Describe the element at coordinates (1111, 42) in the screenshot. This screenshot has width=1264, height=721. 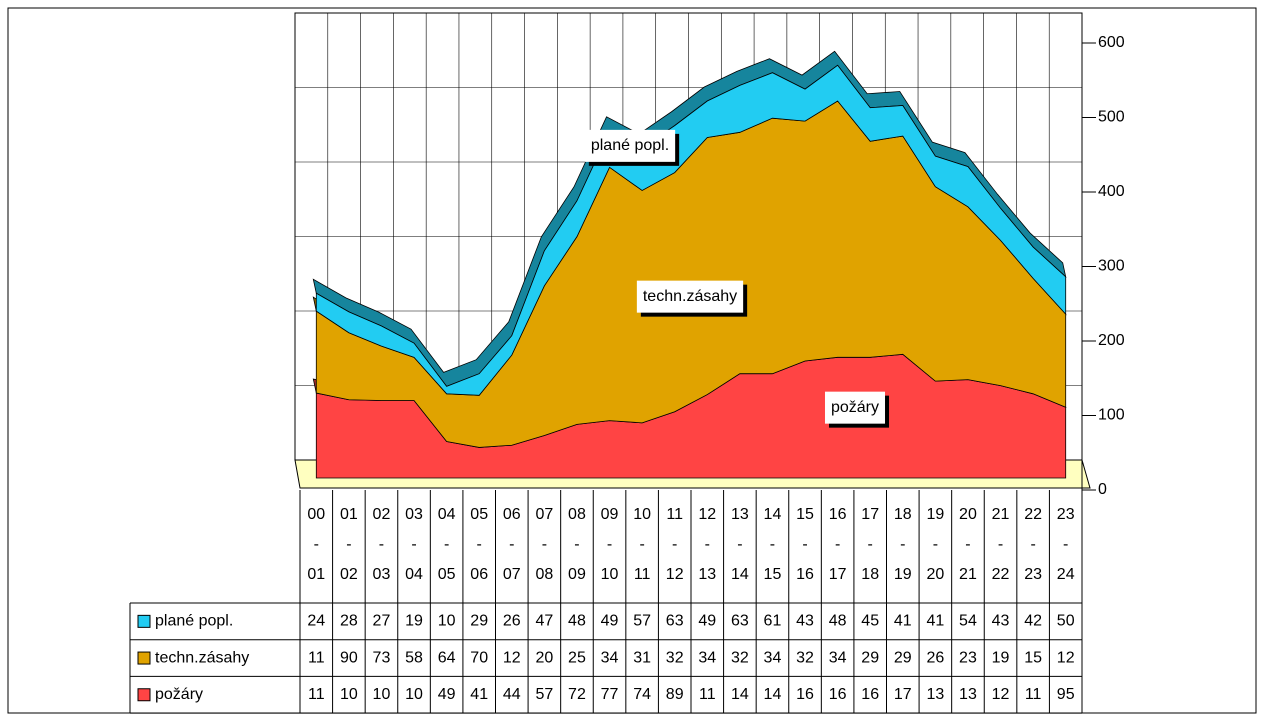
I see `y-tick-label: 600` at that location.